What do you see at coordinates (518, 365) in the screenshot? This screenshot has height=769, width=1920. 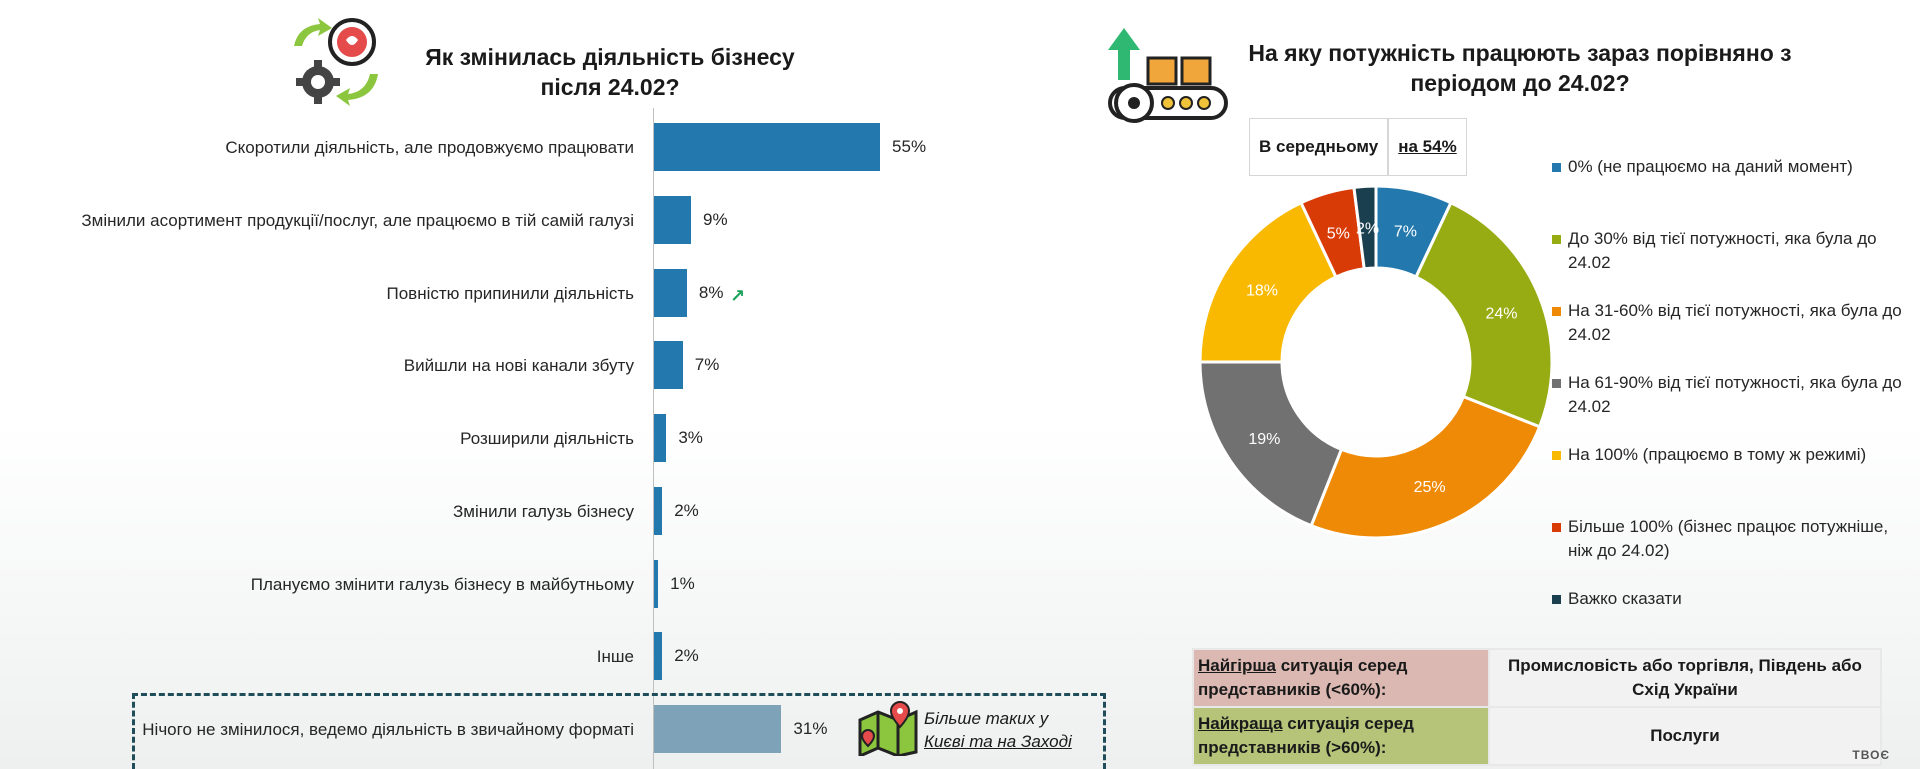 I see `bar-category-label: Вийшли на нові канали збуту` at bounding box center [518, 365].